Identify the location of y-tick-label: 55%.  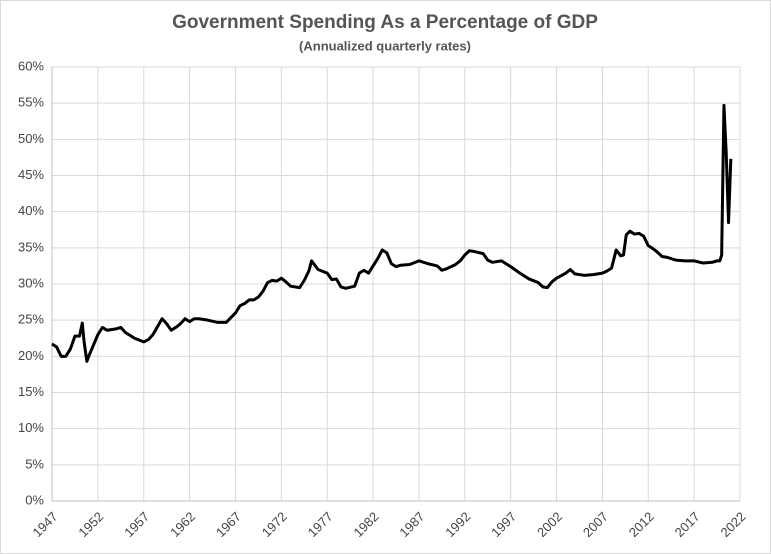
(31, 102).